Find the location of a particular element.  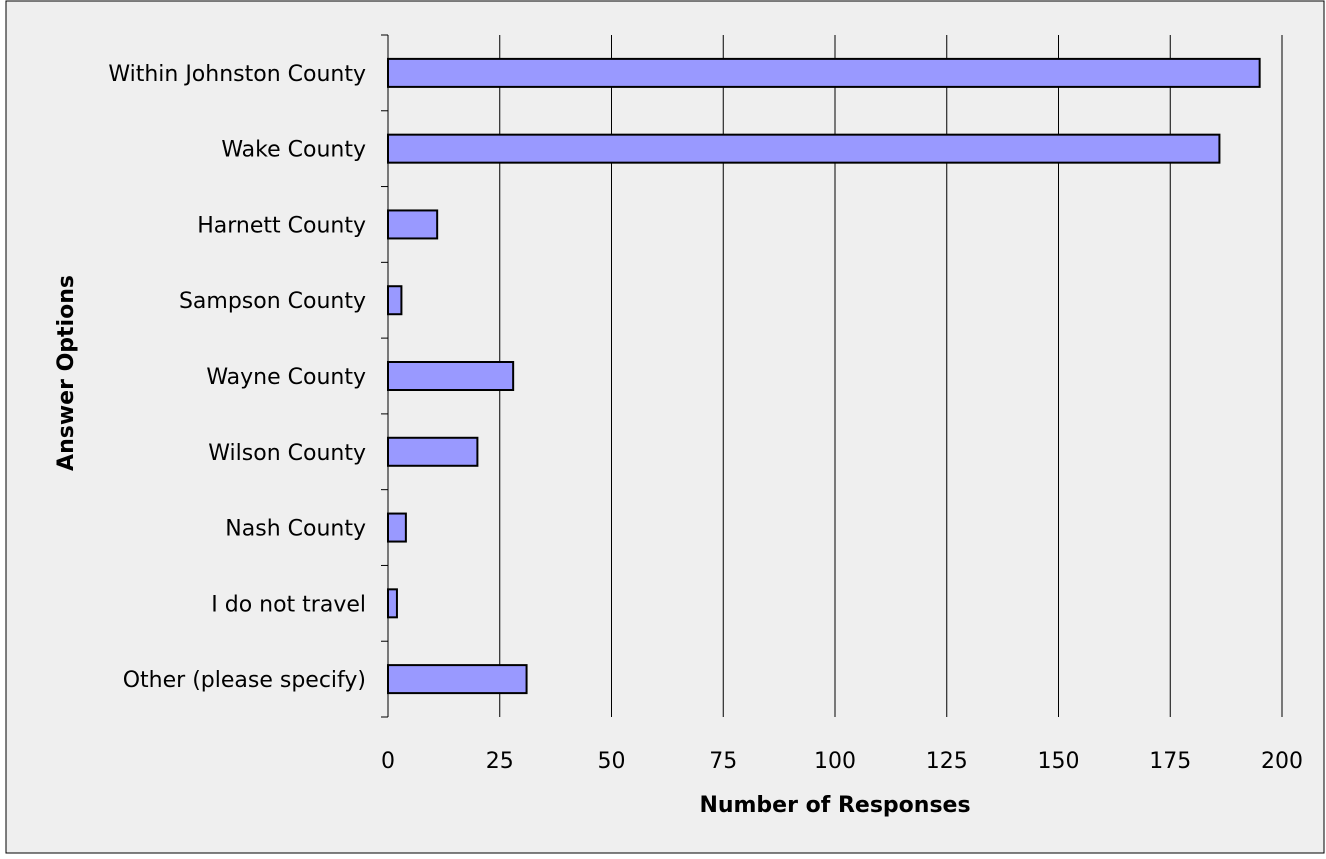

category-label: Other (please specify) is located at coordinates (244, 680).